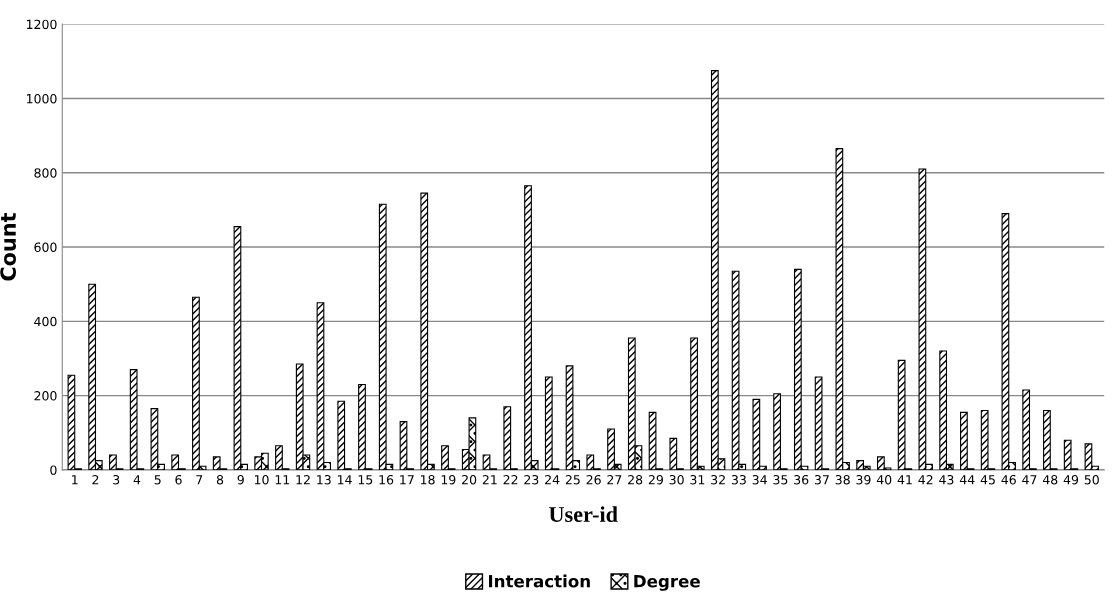  I want to click on x-tick-label: 38, so click(842, 479).